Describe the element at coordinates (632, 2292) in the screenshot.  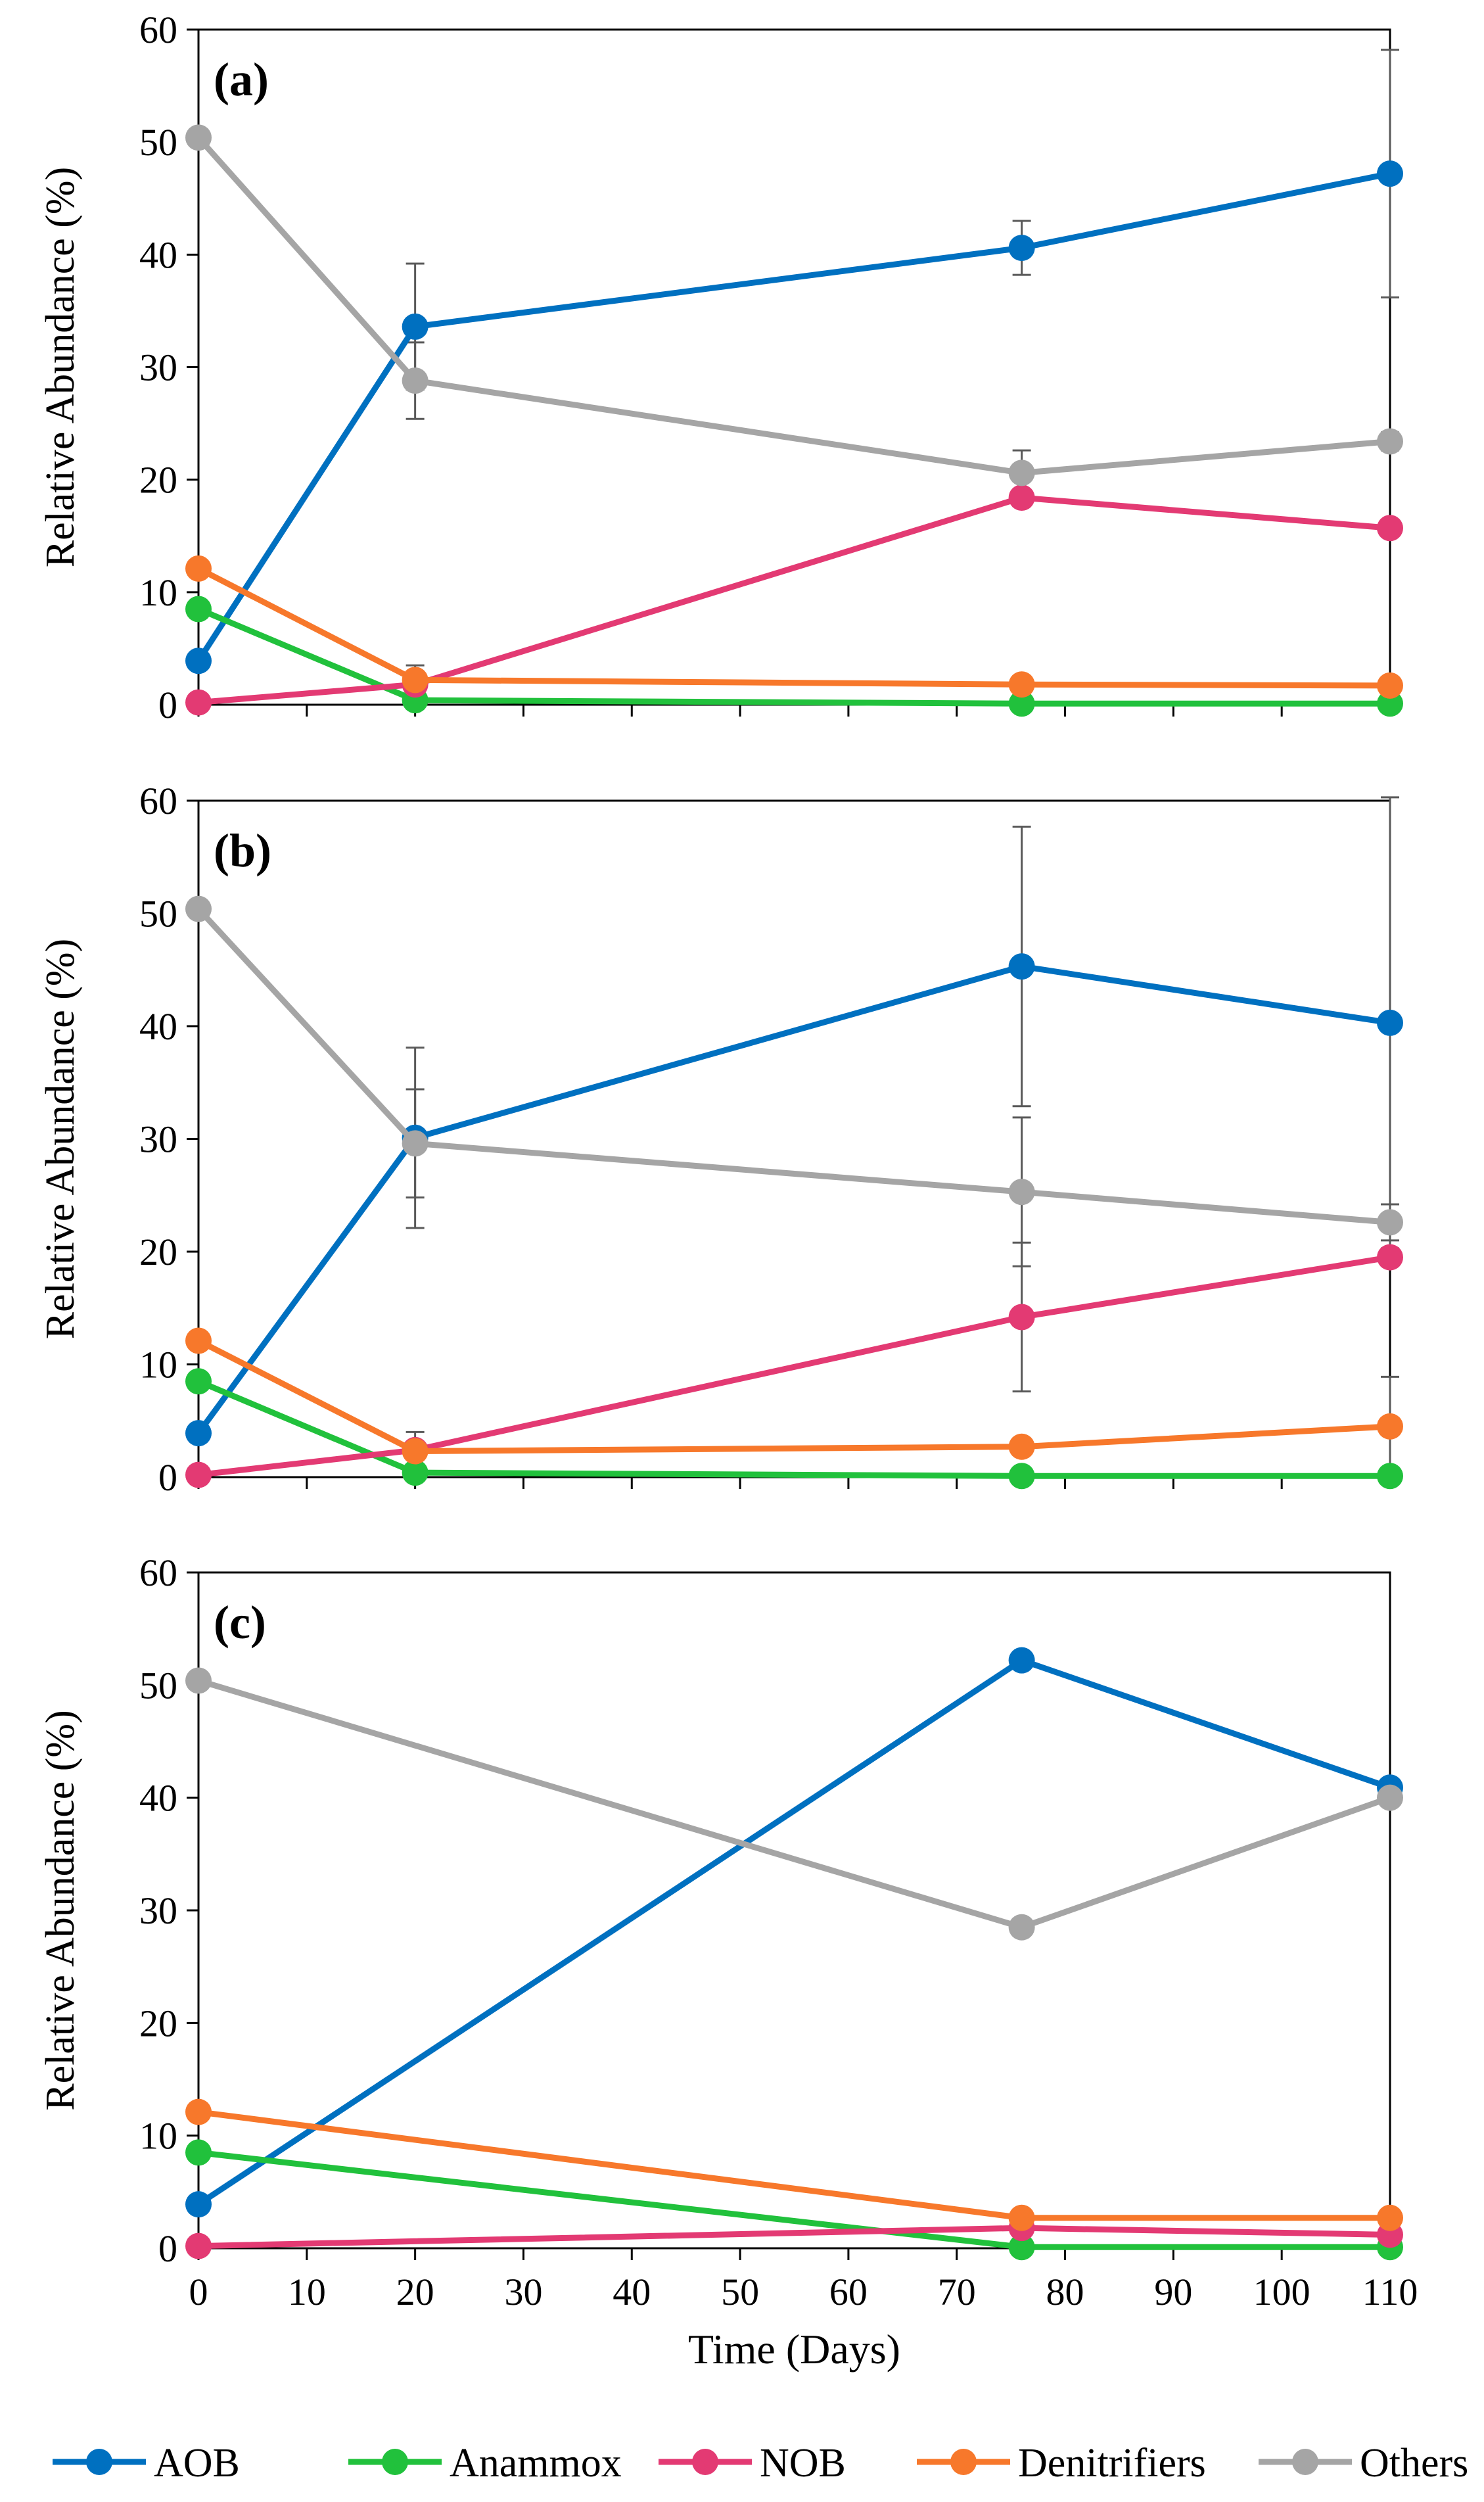
I see `x-tick-label: 40` at that location.